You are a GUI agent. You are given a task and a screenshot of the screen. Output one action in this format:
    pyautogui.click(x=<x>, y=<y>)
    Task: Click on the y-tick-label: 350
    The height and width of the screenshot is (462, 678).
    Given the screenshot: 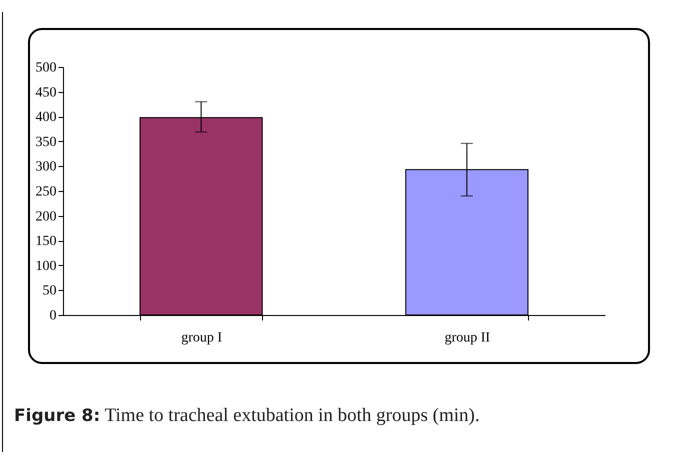 What is the action you would take?
    pyautogui.click(x=46, y=142)
    